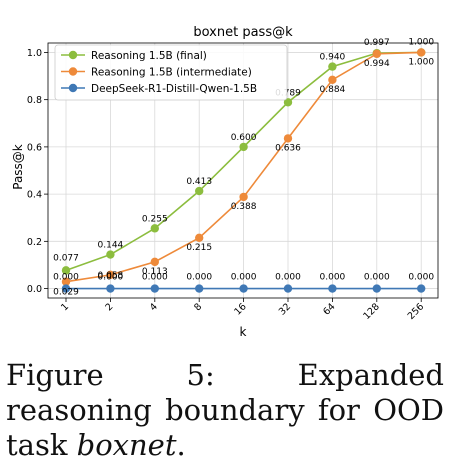  I want to click on legend-box, so click(171, 72).